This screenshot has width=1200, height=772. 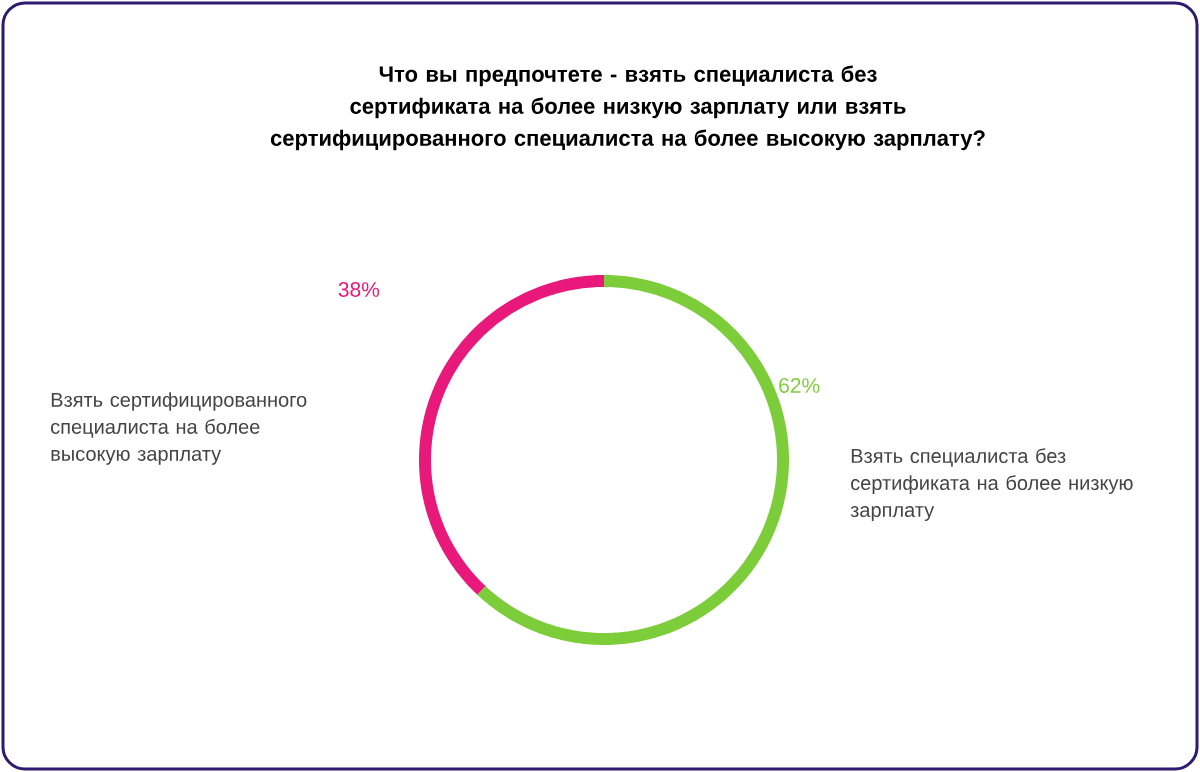 What do you see at coordinates (991, 485) in the screenshot?
I see `slice-label: Взять специалиста без сертификата на более низкую зарплату` at bounding box center [991, 485].